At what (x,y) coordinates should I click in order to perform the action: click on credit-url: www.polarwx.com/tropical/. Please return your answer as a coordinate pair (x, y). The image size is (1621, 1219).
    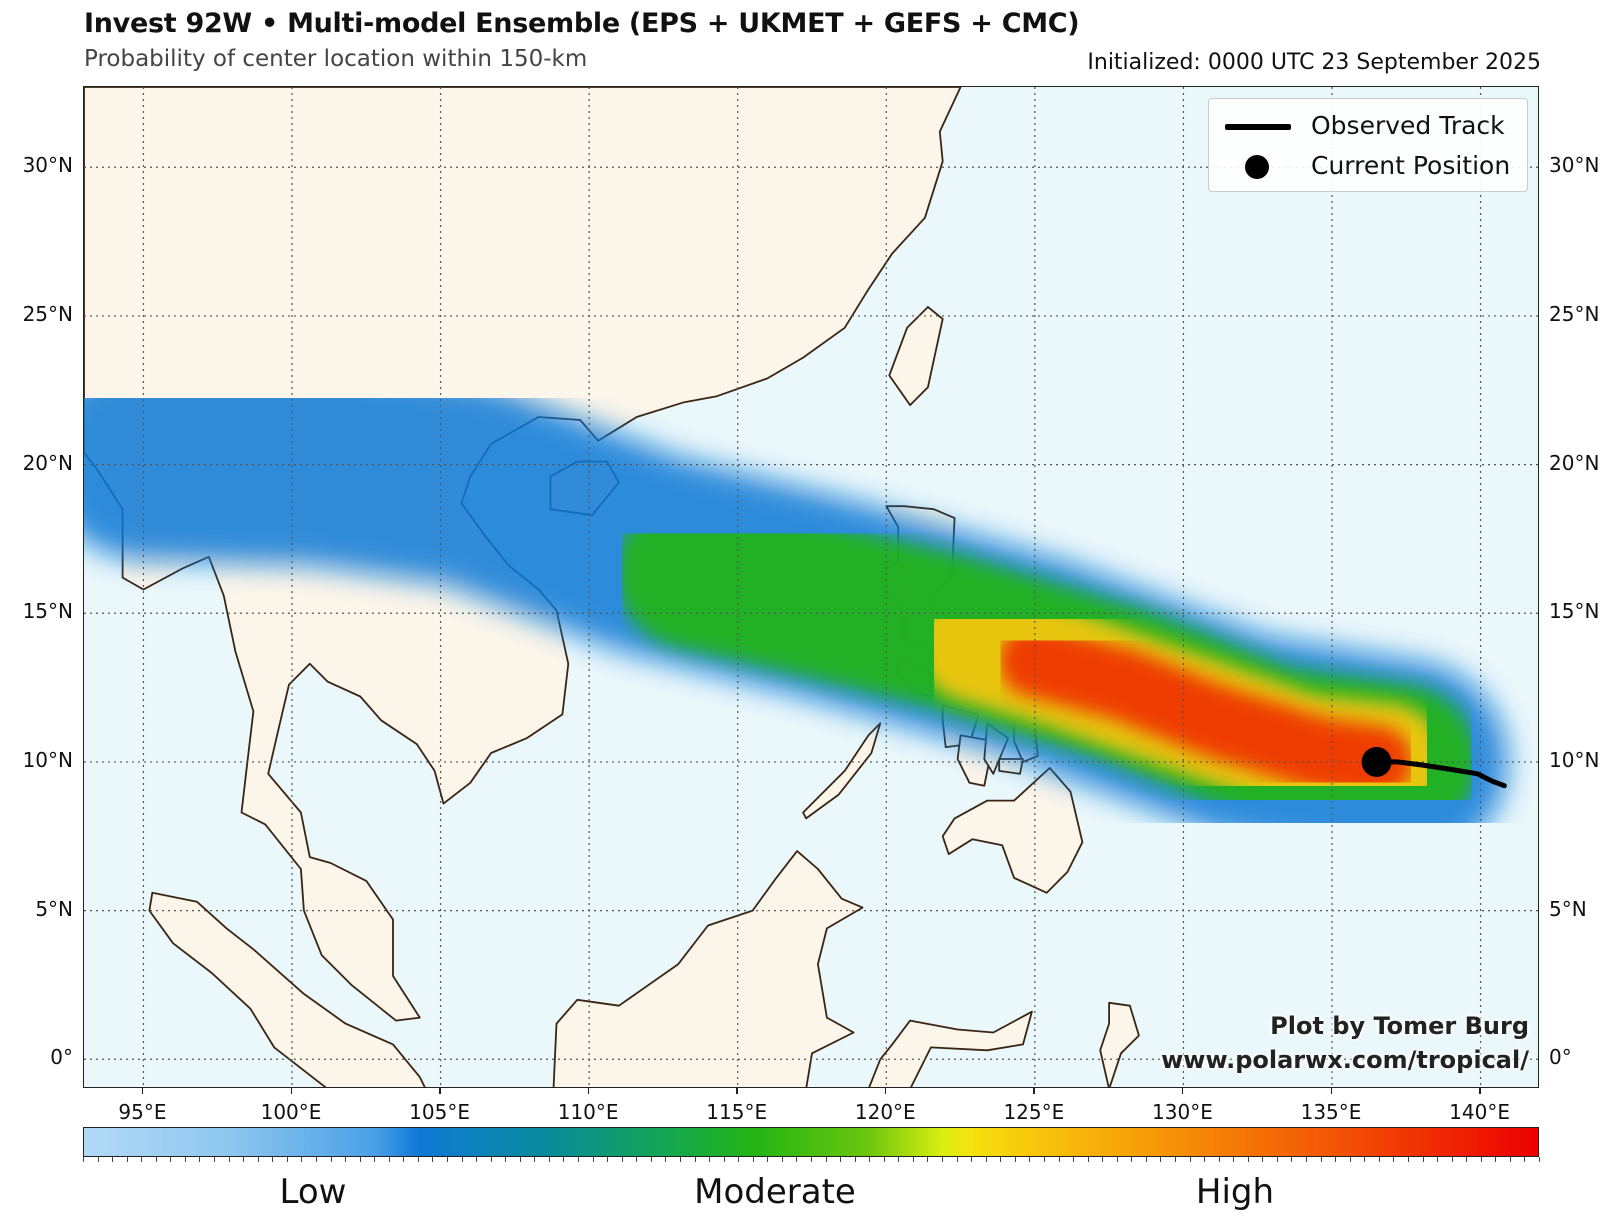
    Looking at the image, I should click on (1345, 1060).